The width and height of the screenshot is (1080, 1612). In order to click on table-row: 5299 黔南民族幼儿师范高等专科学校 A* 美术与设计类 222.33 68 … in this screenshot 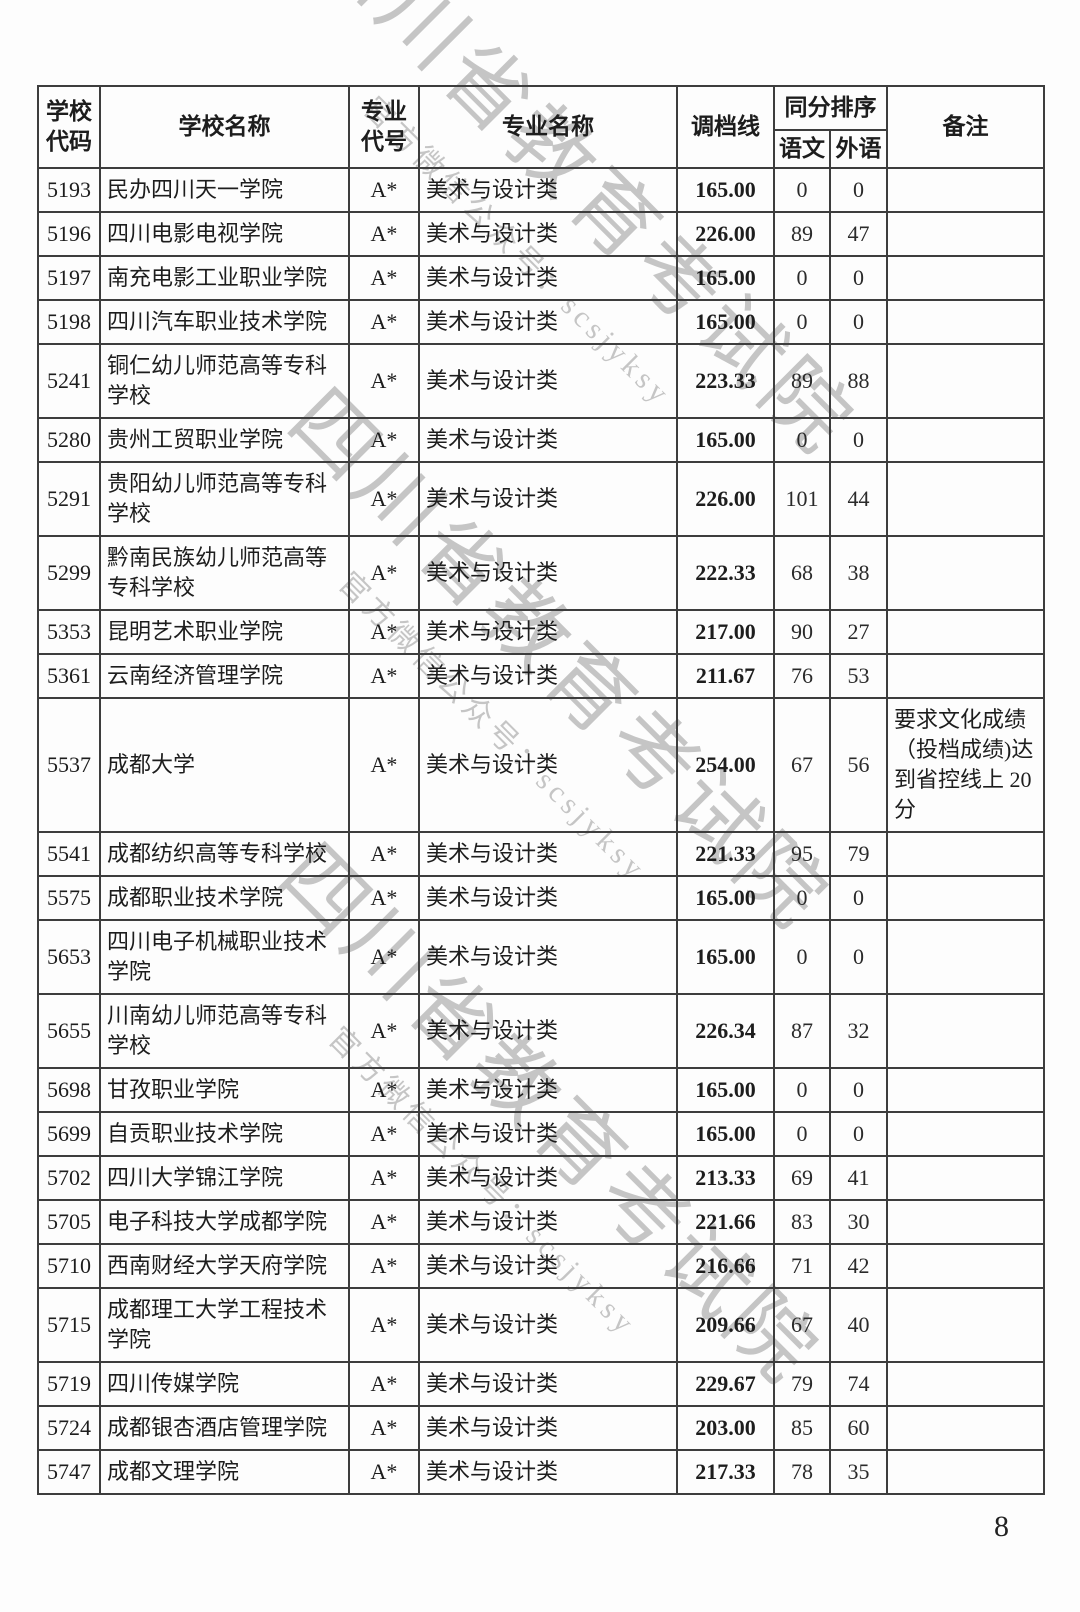, I will do `click(541, 573)`.